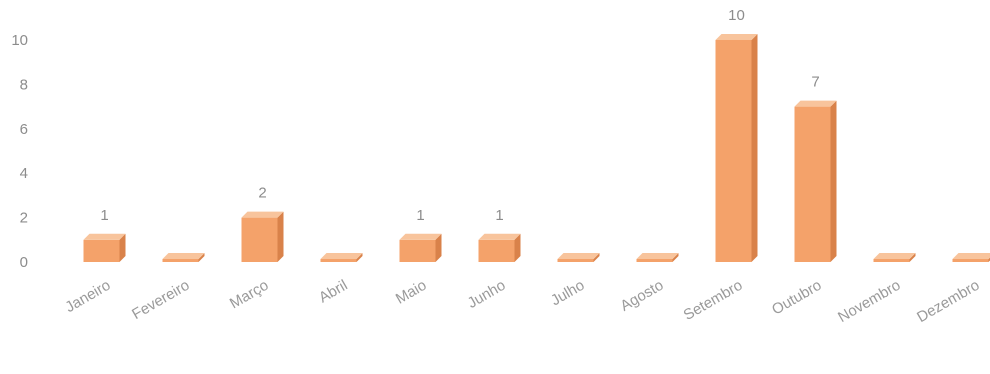 The height and width of the screenshot is (374, 990). I want to click on y-tick-label: 2, so click(24, 218).